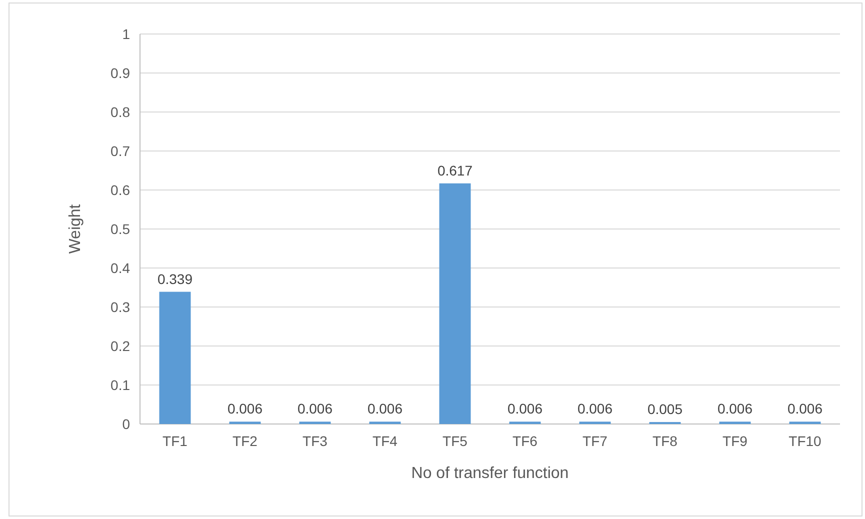 Image resolution: width=865 pixels, height=519 pixels. Describe the element at coordinates (120, 72) in the screenshot. I see `y-tick-label: 0.9` at that location.